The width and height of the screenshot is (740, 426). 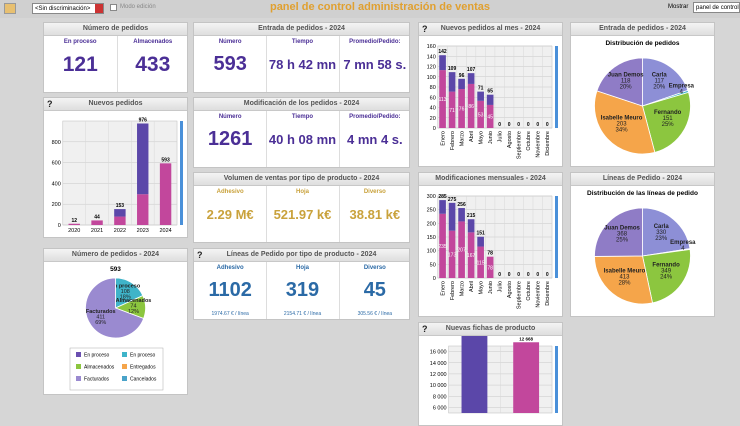 I want to click on total-label: 65, so click(x=490, y=92).